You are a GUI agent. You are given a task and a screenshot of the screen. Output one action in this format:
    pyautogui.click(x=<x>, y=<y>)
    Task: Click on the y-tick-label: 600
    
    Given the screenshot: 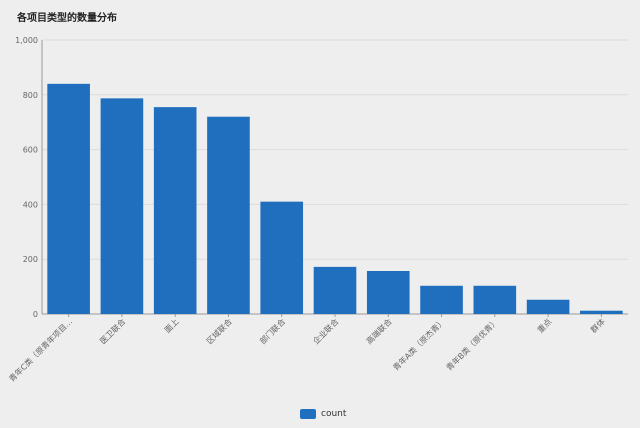 What is the action you would take?
    pyautogui.click(x=30, y=150)
    